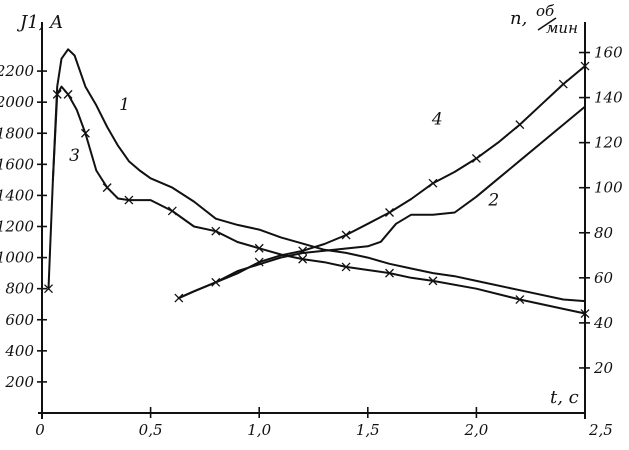 Image resolution: width=629 pixels, height=450 pixels. Describe the element at coordinates (124, 105) in the screenshot. I see `curve-label-1: 1` at that location.